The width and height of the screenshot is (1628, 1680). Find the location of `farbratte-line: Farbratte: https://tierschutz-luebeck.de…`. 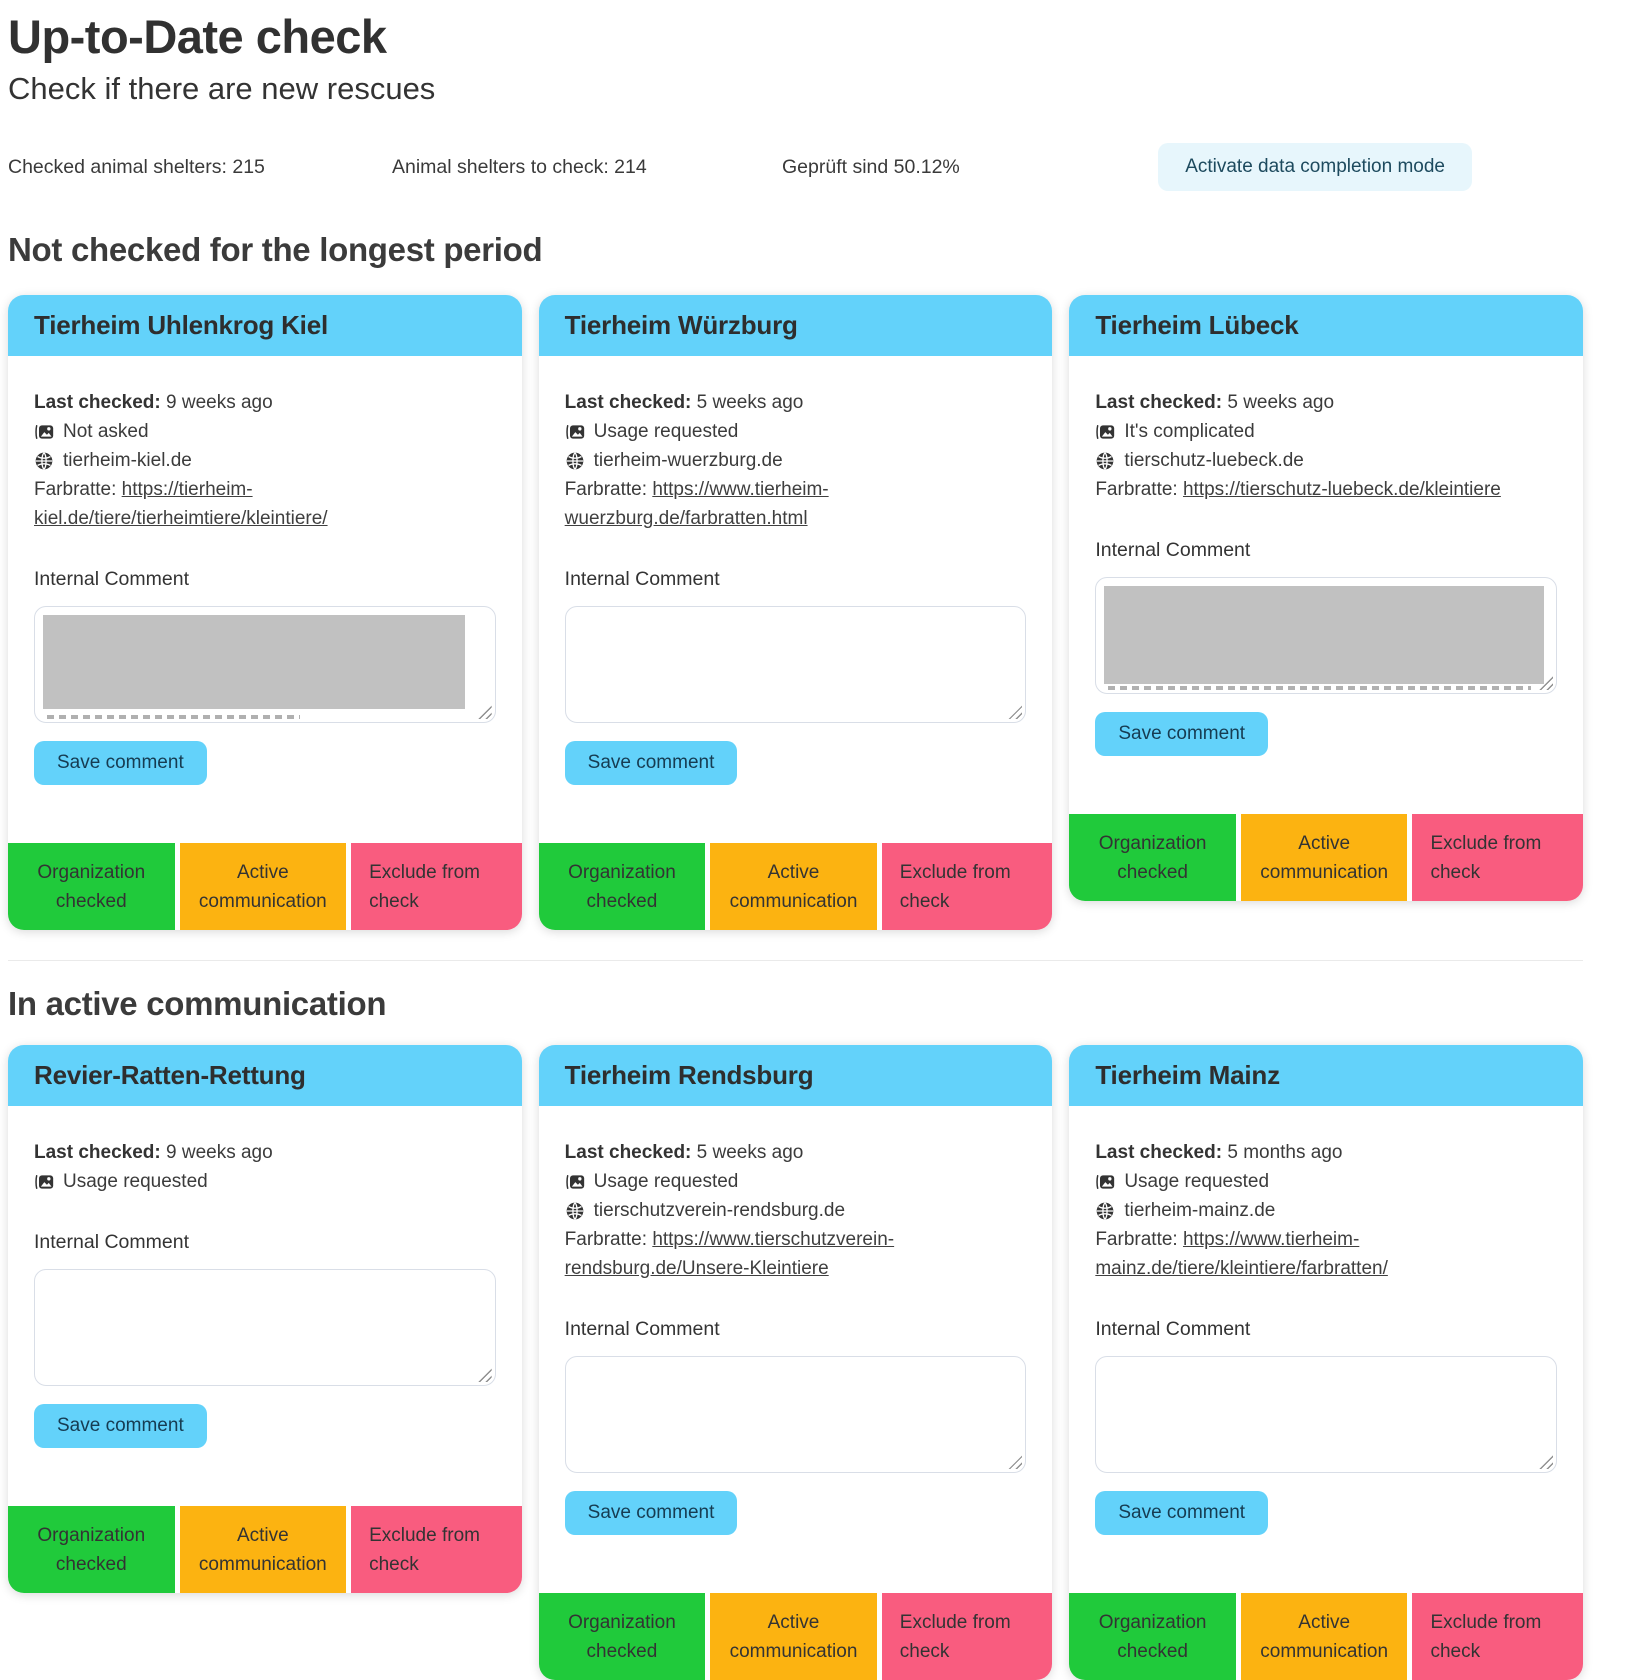

farbratte-line: Farbratte: https://tierschutz-luebeck.de… is located at coordinates (1326, 489).